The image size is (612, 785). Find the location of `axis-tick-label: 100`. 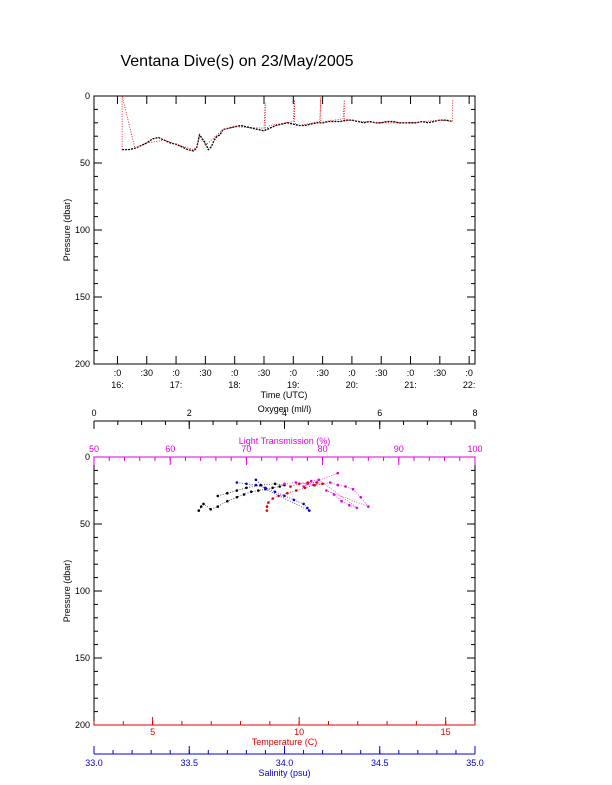

axis-tick-label: 100 is located at coordinates (474, 449).